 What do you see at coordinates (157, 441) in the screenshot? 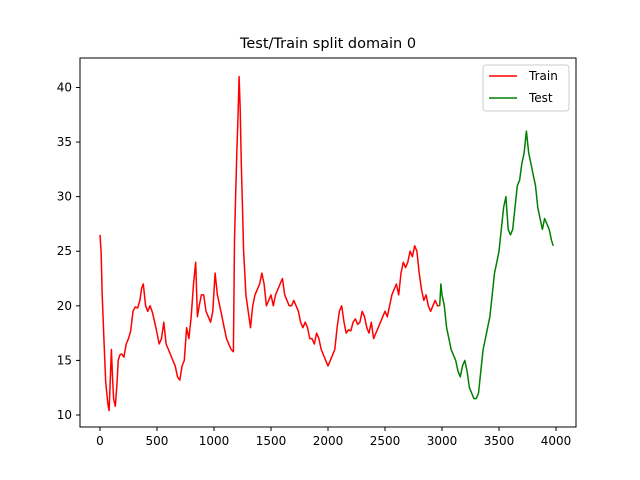
I see `x-tick-label: 500` at bounding box center [157, 441].